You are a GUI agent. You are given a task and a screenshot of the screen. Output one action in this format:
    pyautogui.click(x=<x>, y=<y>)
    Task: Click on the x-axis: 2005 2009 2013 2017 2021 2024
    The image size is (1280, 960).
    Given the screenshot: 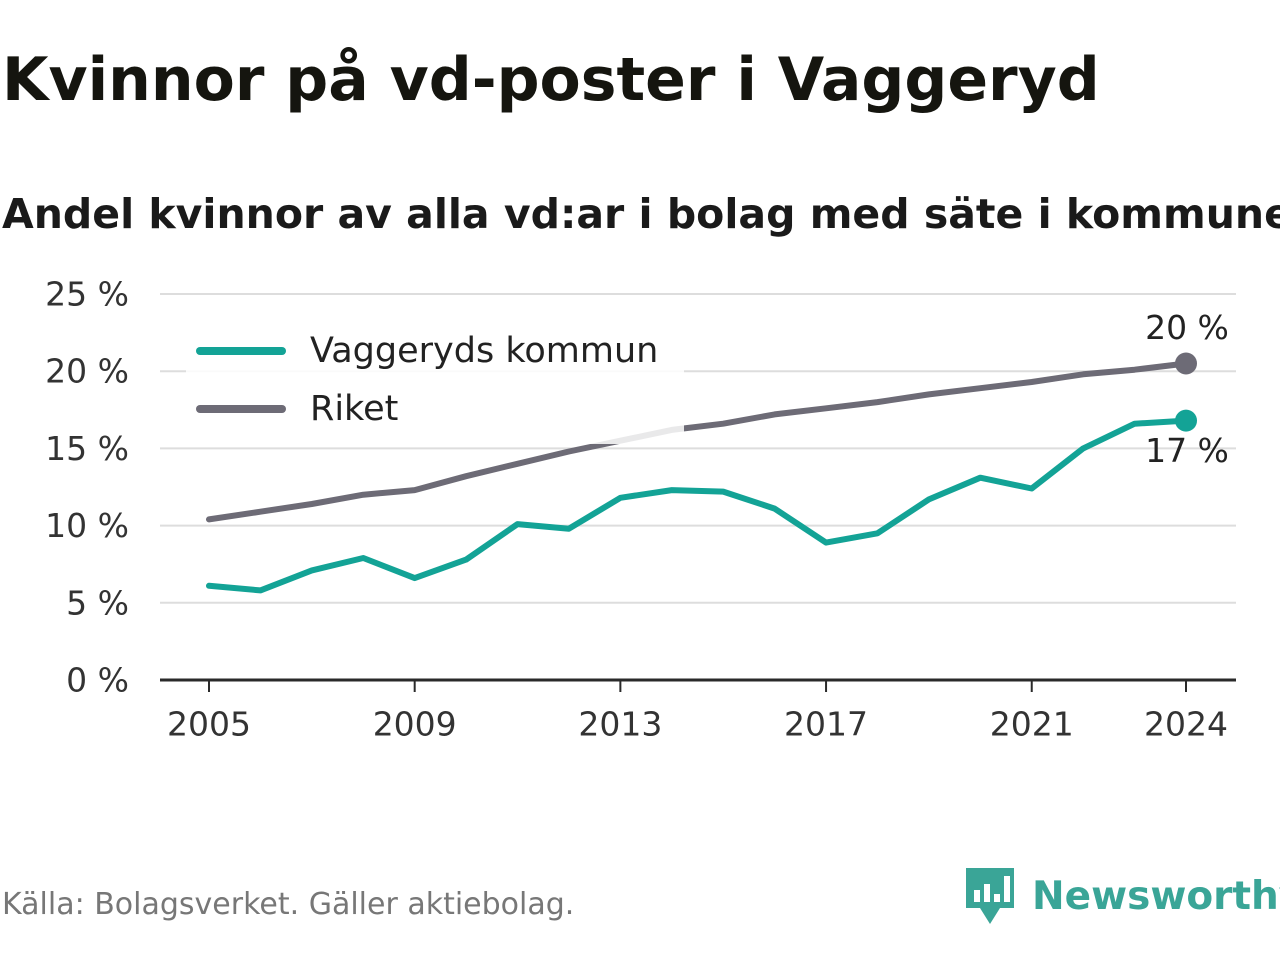 What is the action you would take?
    pyautogui.click(x=698, y=711)
    